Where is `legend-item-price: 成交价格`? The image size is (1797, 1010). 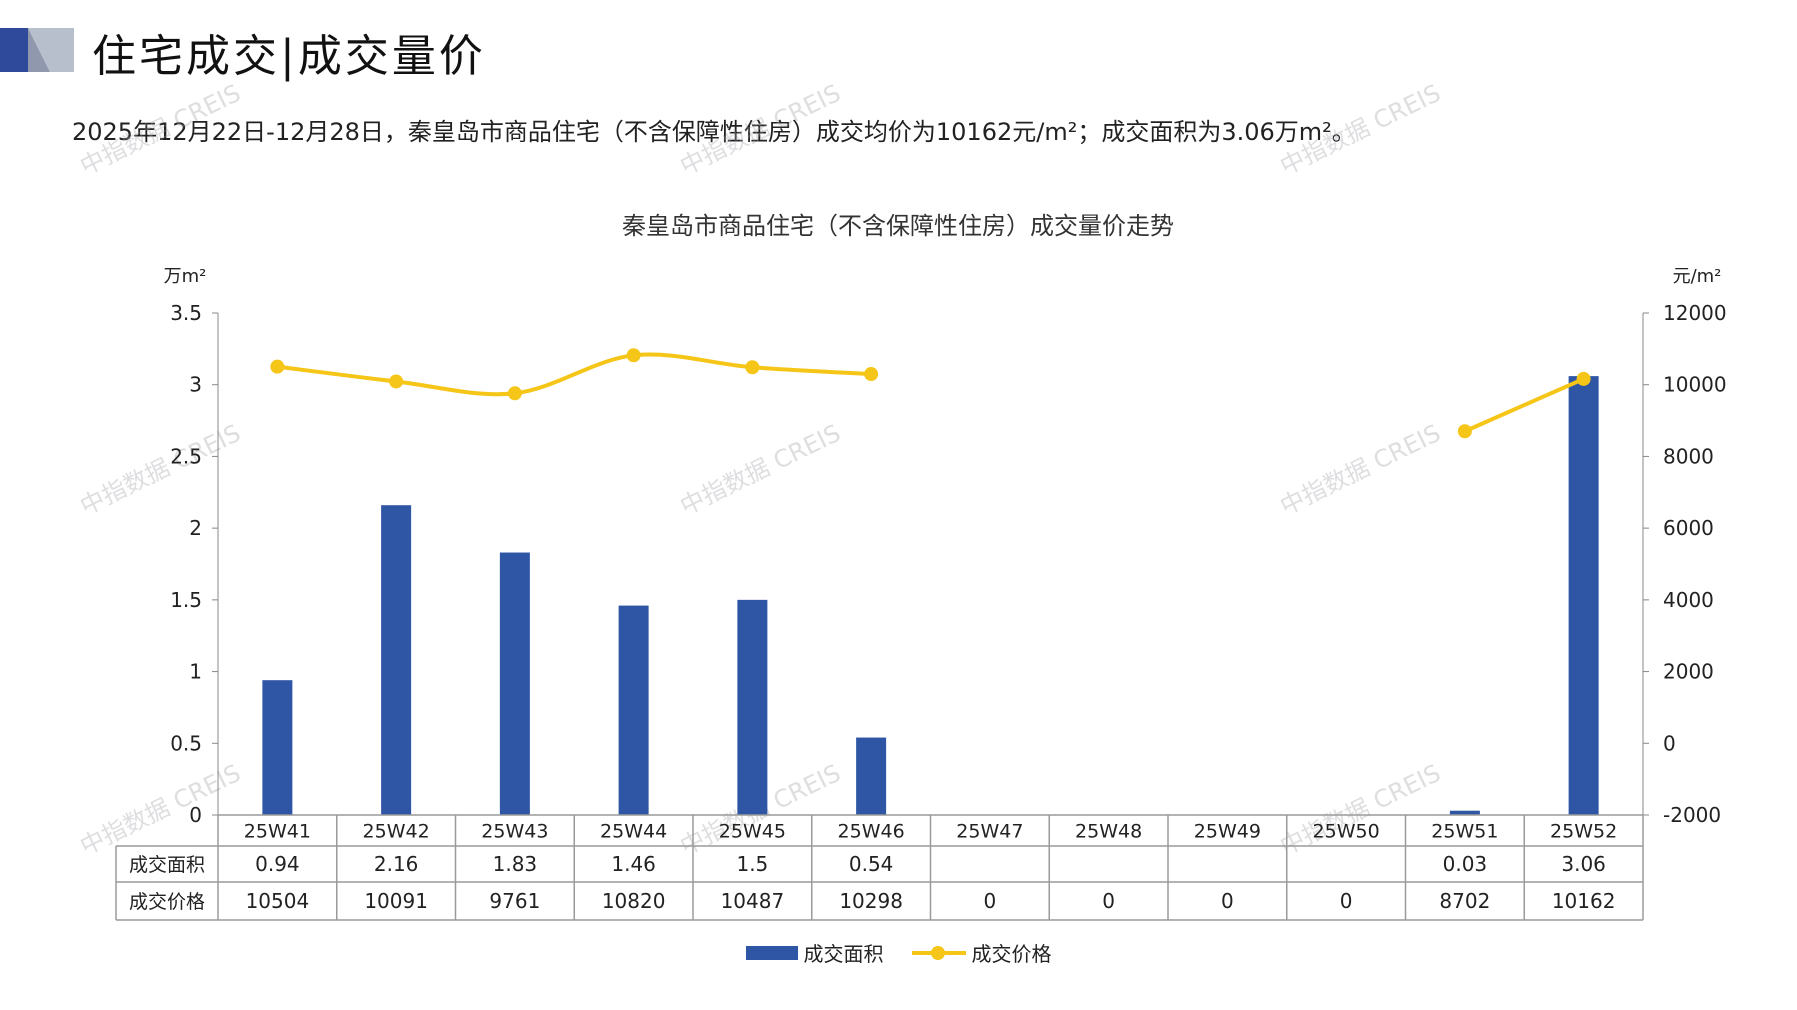
legend-item-price: 成交价格 is located at coordinates (981, 952).